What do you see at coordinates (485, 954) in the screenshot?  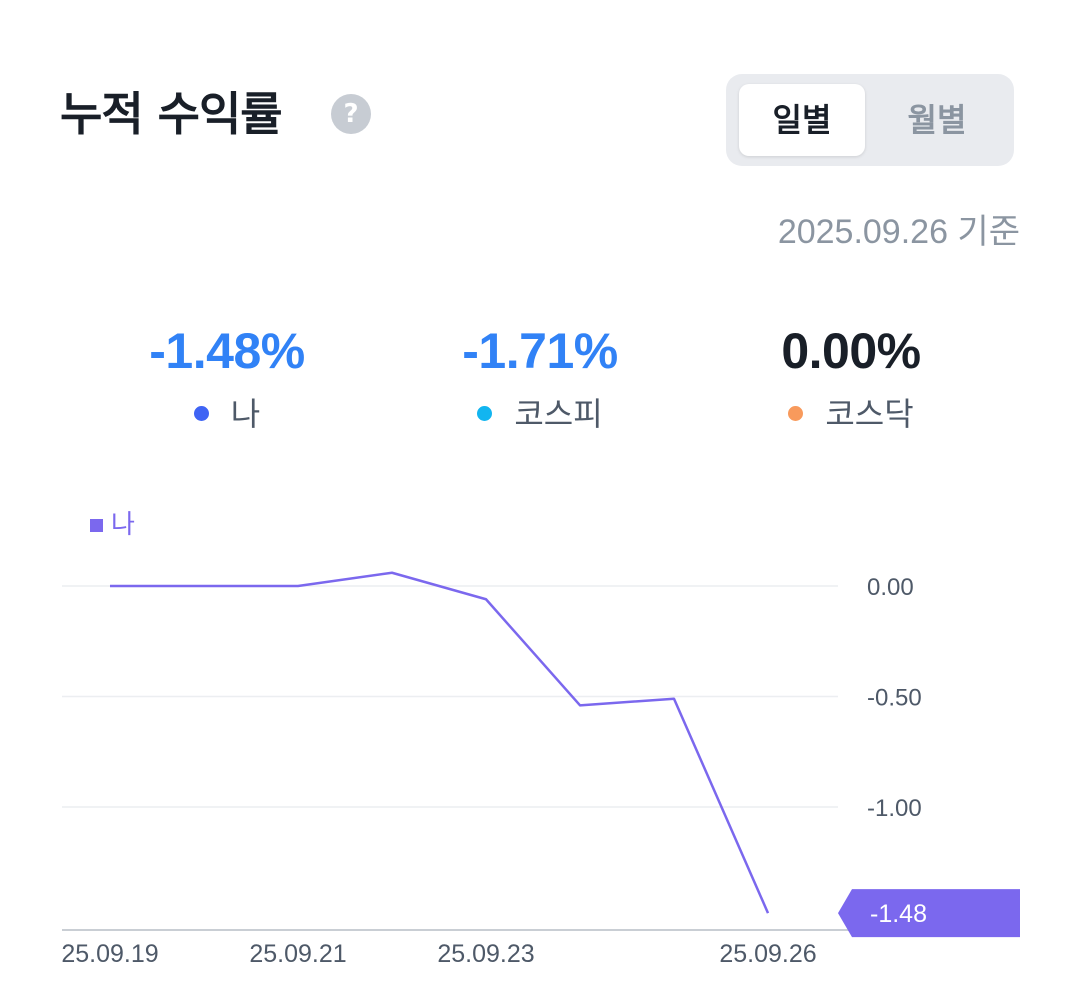 I see `x-tick-label: 25.09.23` at bounding box center [485, 954].